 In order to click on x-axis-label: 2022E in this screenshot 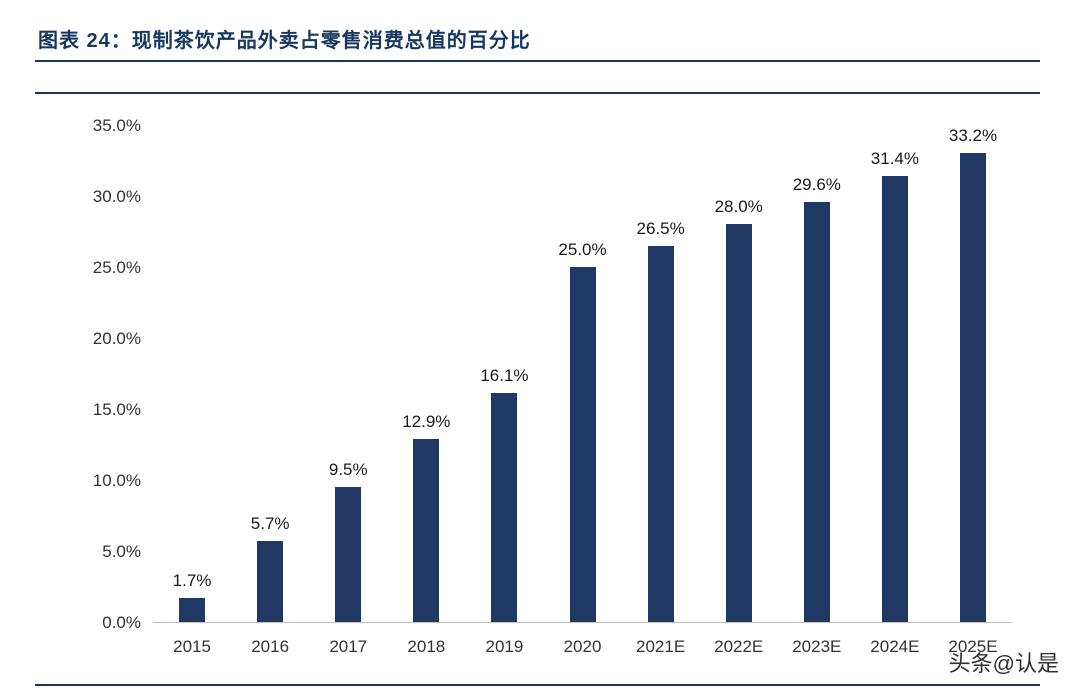, I will do `click(739, 646)`.